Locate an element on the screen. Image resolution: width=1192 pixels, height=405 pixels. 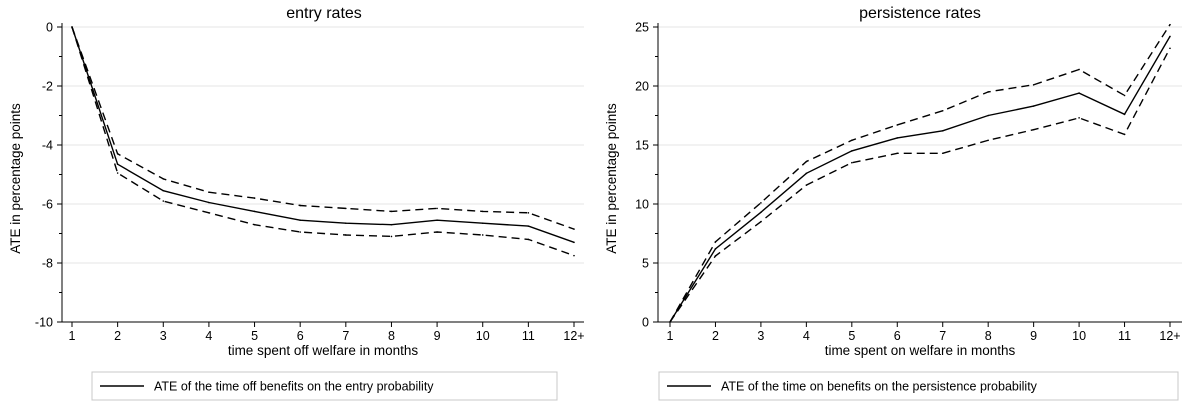
x-tick-label: 2 is located at coordinates (715, 336).